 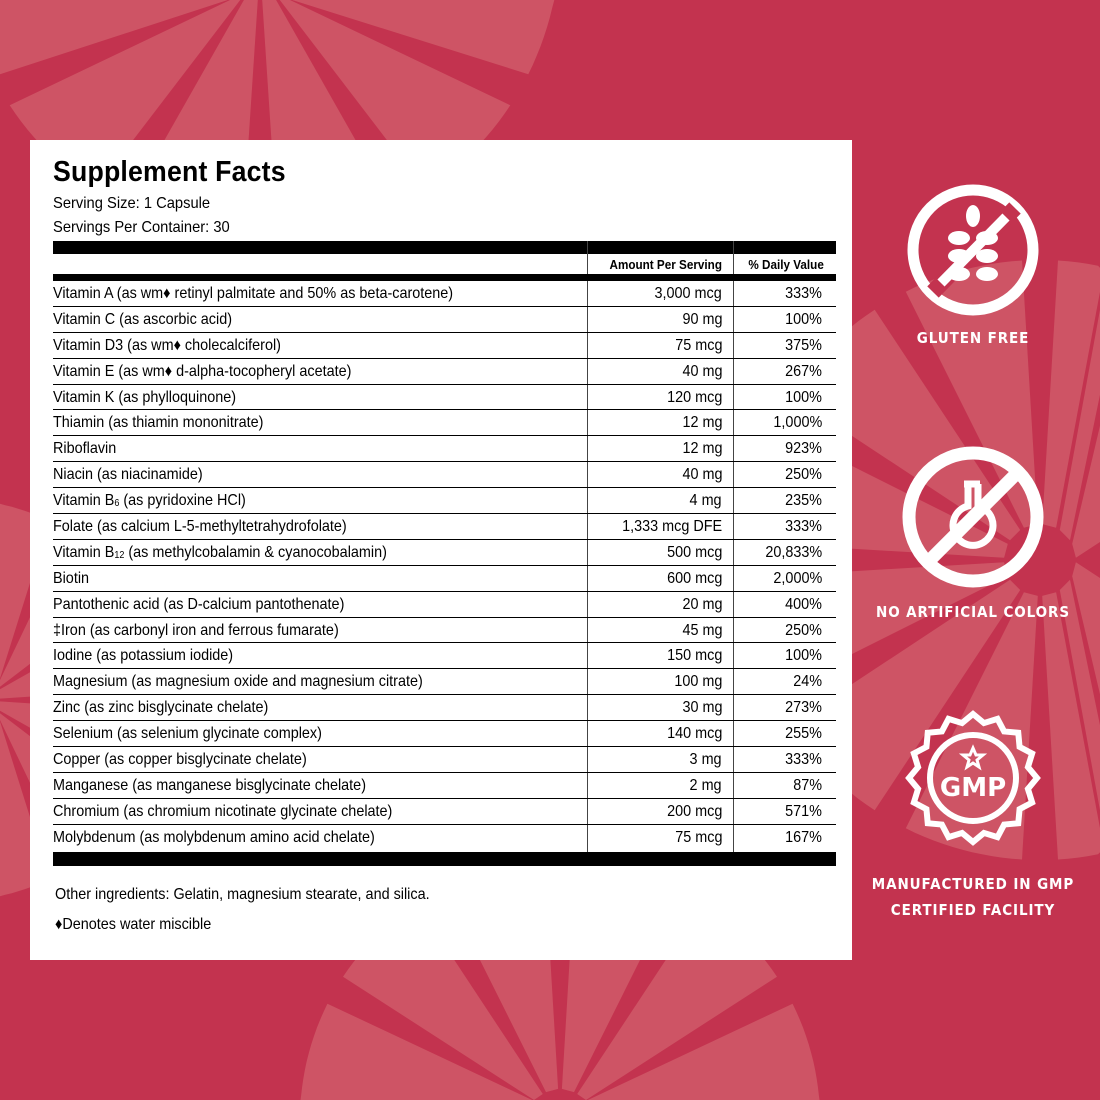 What do you see at coordinates (705, 501) in the screenshot?
I see `nutrient-amount: 4 mg` at bounding box center [705, 501].